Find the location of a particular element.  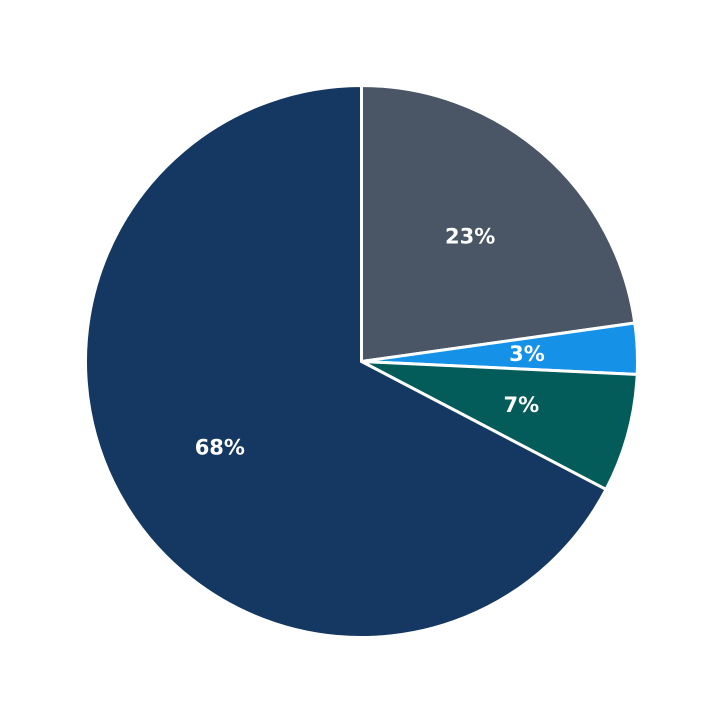

slice-label-3: 3% is located at coordinates (527, 354).